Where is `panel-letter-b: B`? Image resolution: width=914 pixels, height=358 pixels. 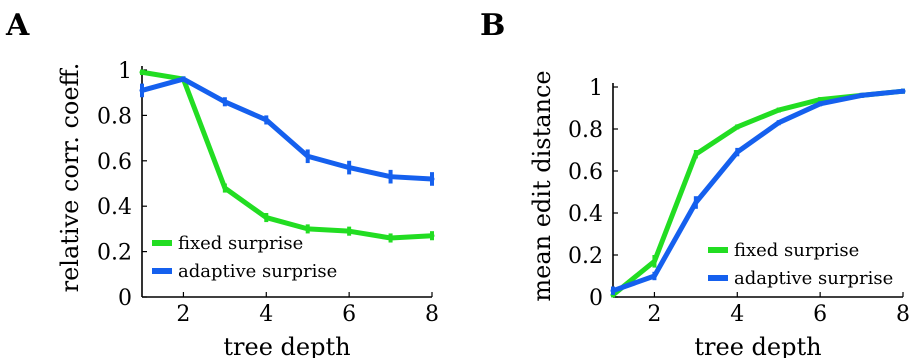
panel-letter-b: B is located at coordinates (492, 25).